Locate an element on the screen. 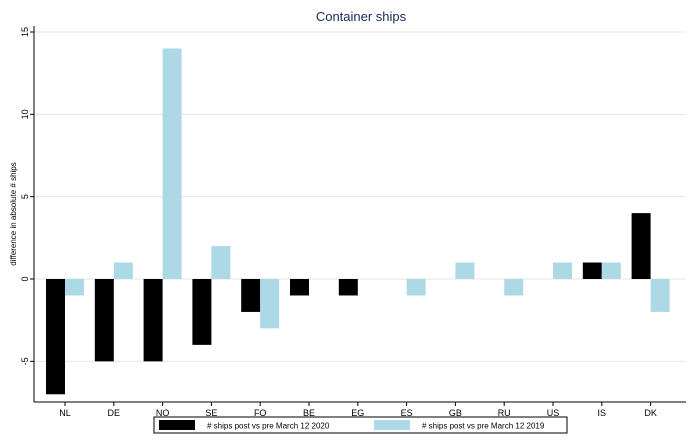  bar-eg-series1 is located at coordinates (348, 287).